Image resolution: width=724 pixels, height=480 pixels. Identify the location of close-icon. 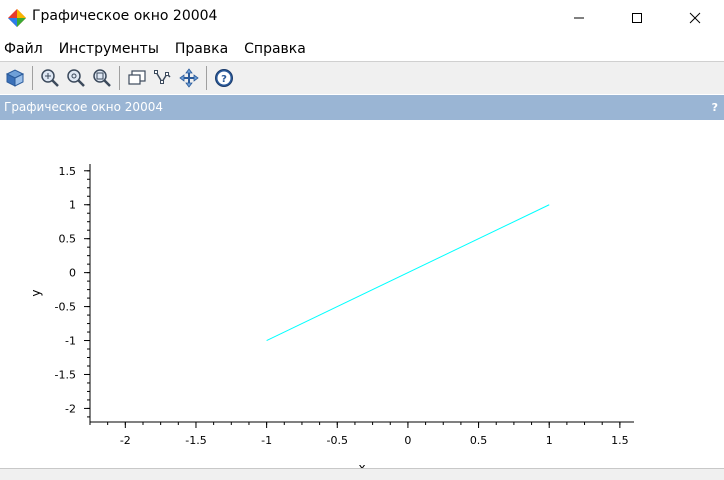
(695, 18).